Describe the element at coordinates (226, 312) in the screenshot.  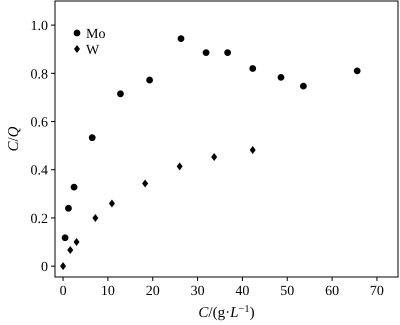
I see `x-axis-title: C/(g·L$^{−1}$)` at that location.